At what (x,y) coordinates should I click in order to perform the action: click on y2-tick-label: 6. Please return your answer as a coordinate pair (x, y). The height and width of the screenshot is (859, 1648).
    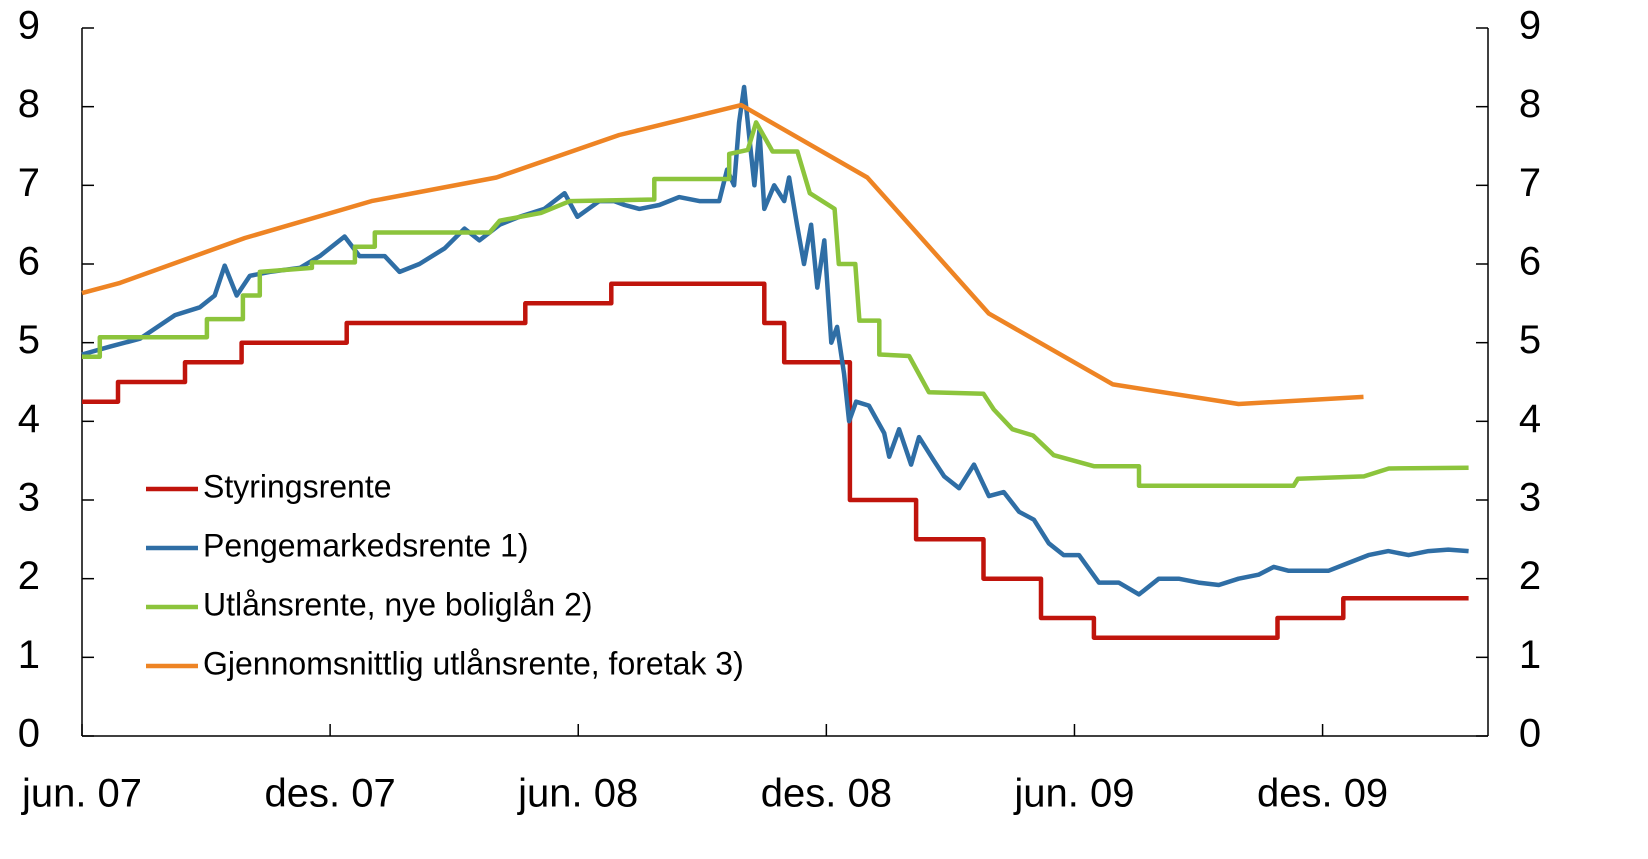
    Looking at the image, I should click on (1530, 262).